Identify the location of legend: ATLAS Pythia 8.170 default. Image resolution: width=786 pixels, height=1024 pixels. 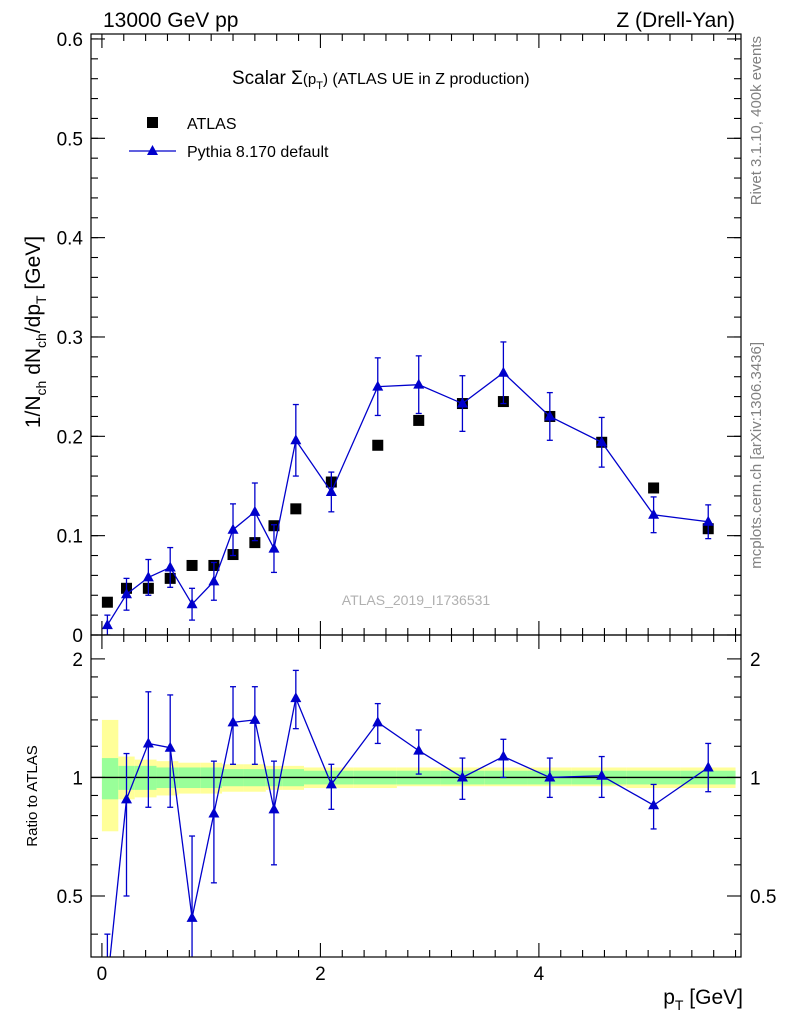
(229, 138).